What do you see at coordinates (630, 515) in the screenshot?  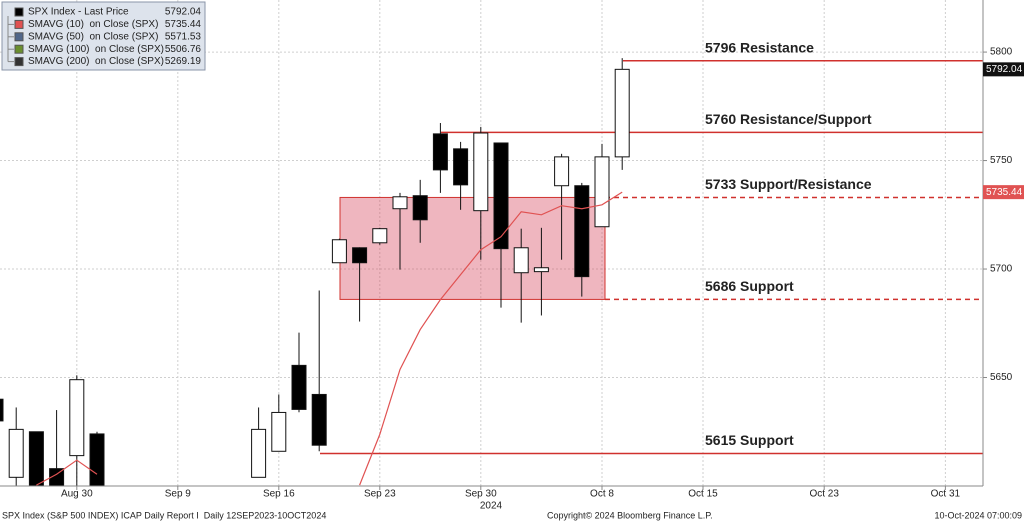 I see `footer-center: Copyright© 2024 Bloomberg Finance L.P.` at bounding box center [630, 515].